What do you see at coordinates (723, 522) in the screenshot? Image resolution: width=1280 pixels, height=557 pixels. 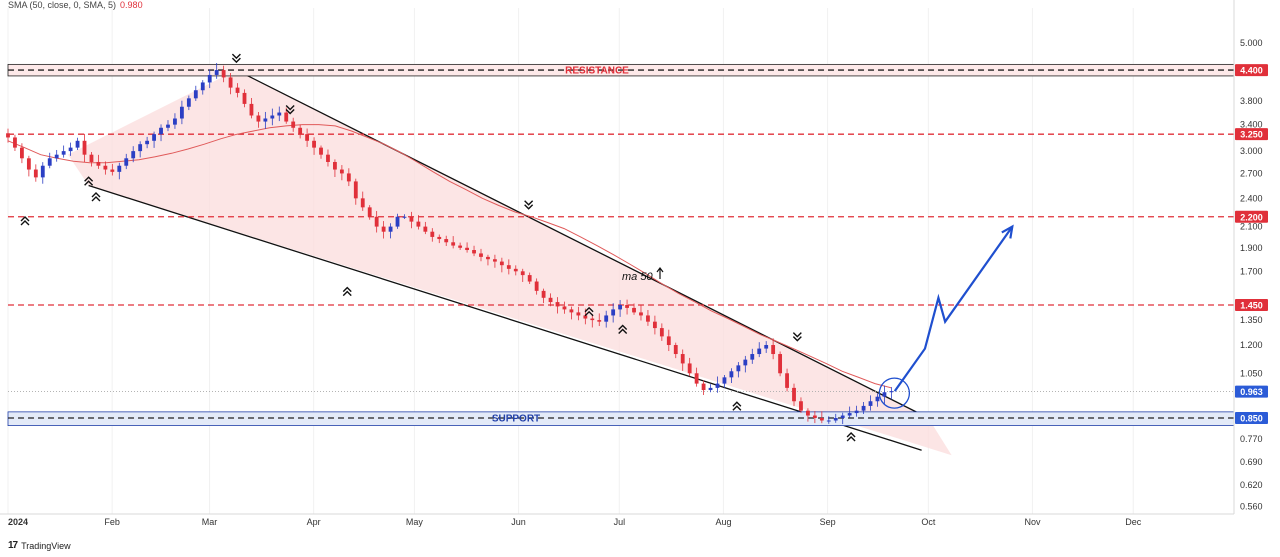 I see `x-tick-label: Aug` at bounding box center [723, 522].